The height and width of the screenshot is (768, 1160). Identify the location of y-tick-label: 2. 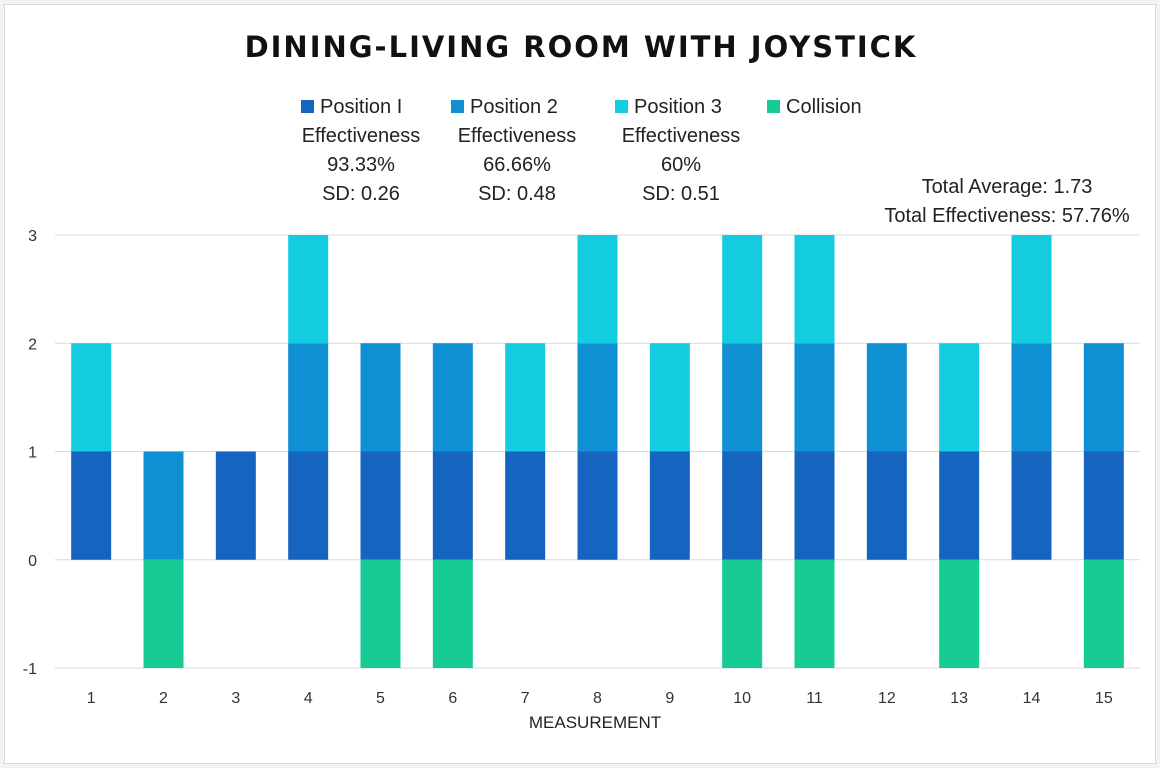
(32, 344).